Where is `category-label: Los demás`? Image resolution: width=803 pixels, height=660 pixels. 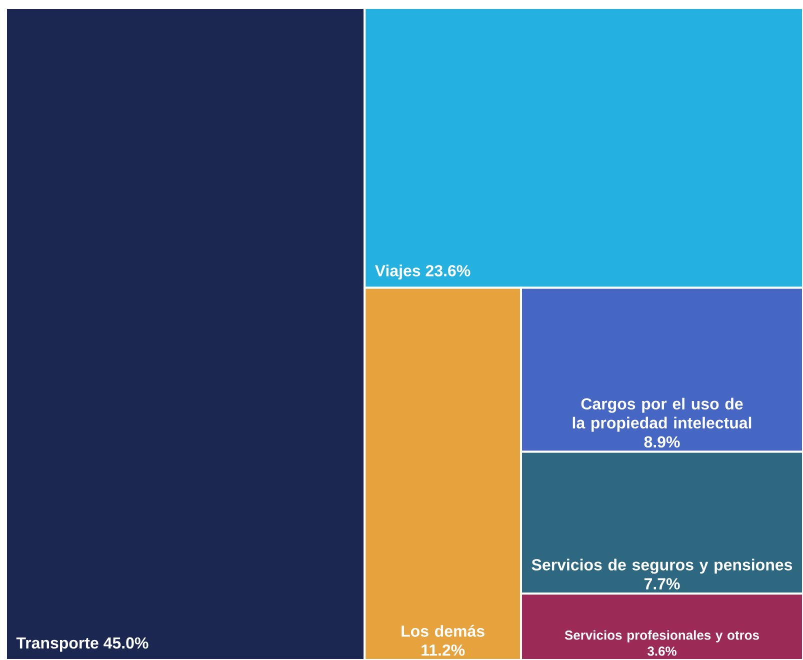 category-label: Los demás is located at coordinates (443, 630).